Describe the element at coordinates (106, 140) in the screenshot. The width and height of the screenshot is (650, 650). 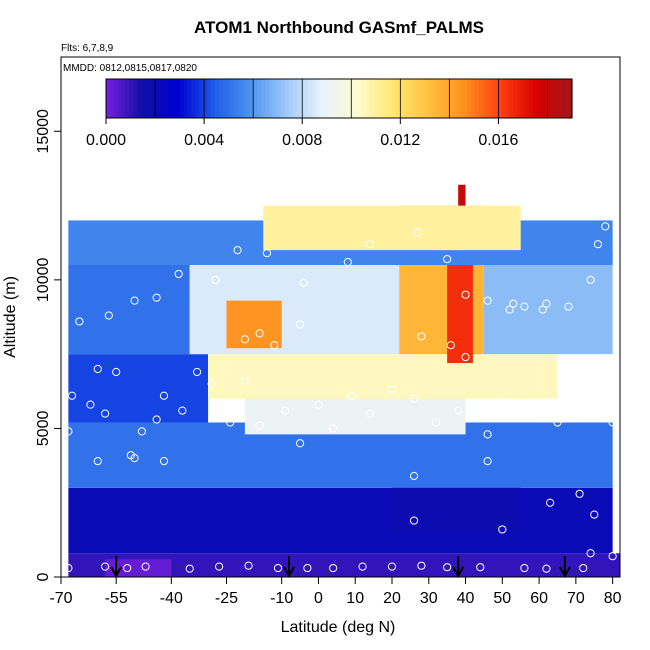
I see `colorbar-tick-label: 0.000` at that location.